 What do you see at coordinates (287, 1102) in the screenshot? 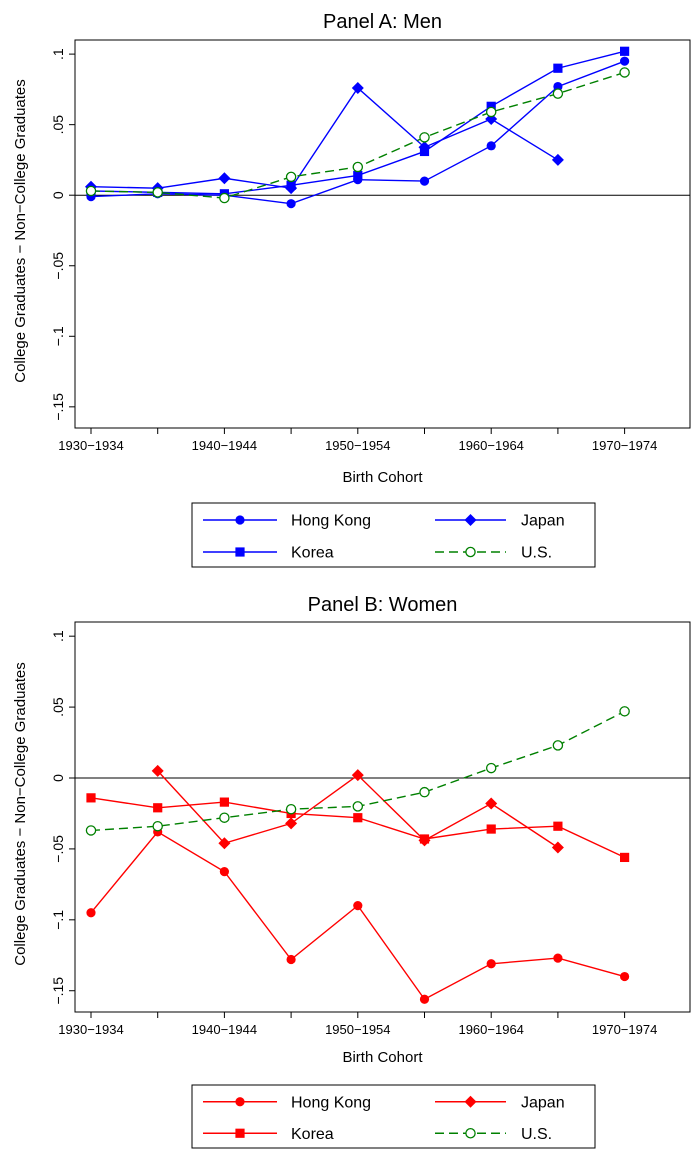
I see `legend-entry: Hong Kong` at bounding box center [287, 1102].